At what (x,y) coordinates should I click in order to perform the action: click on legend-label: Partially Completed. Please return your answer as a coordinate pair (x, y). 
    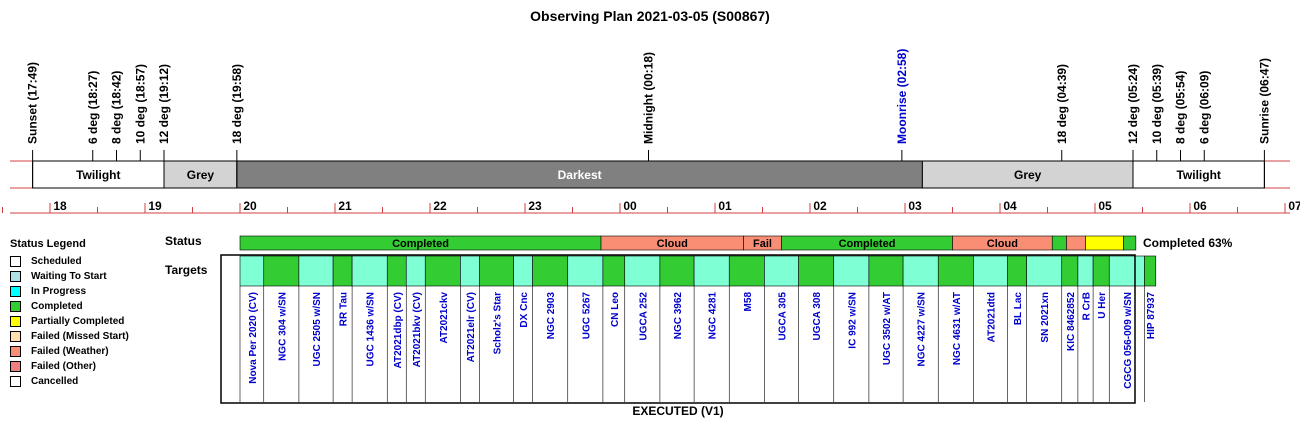
    Looking at the image, I should click on (78, 321).